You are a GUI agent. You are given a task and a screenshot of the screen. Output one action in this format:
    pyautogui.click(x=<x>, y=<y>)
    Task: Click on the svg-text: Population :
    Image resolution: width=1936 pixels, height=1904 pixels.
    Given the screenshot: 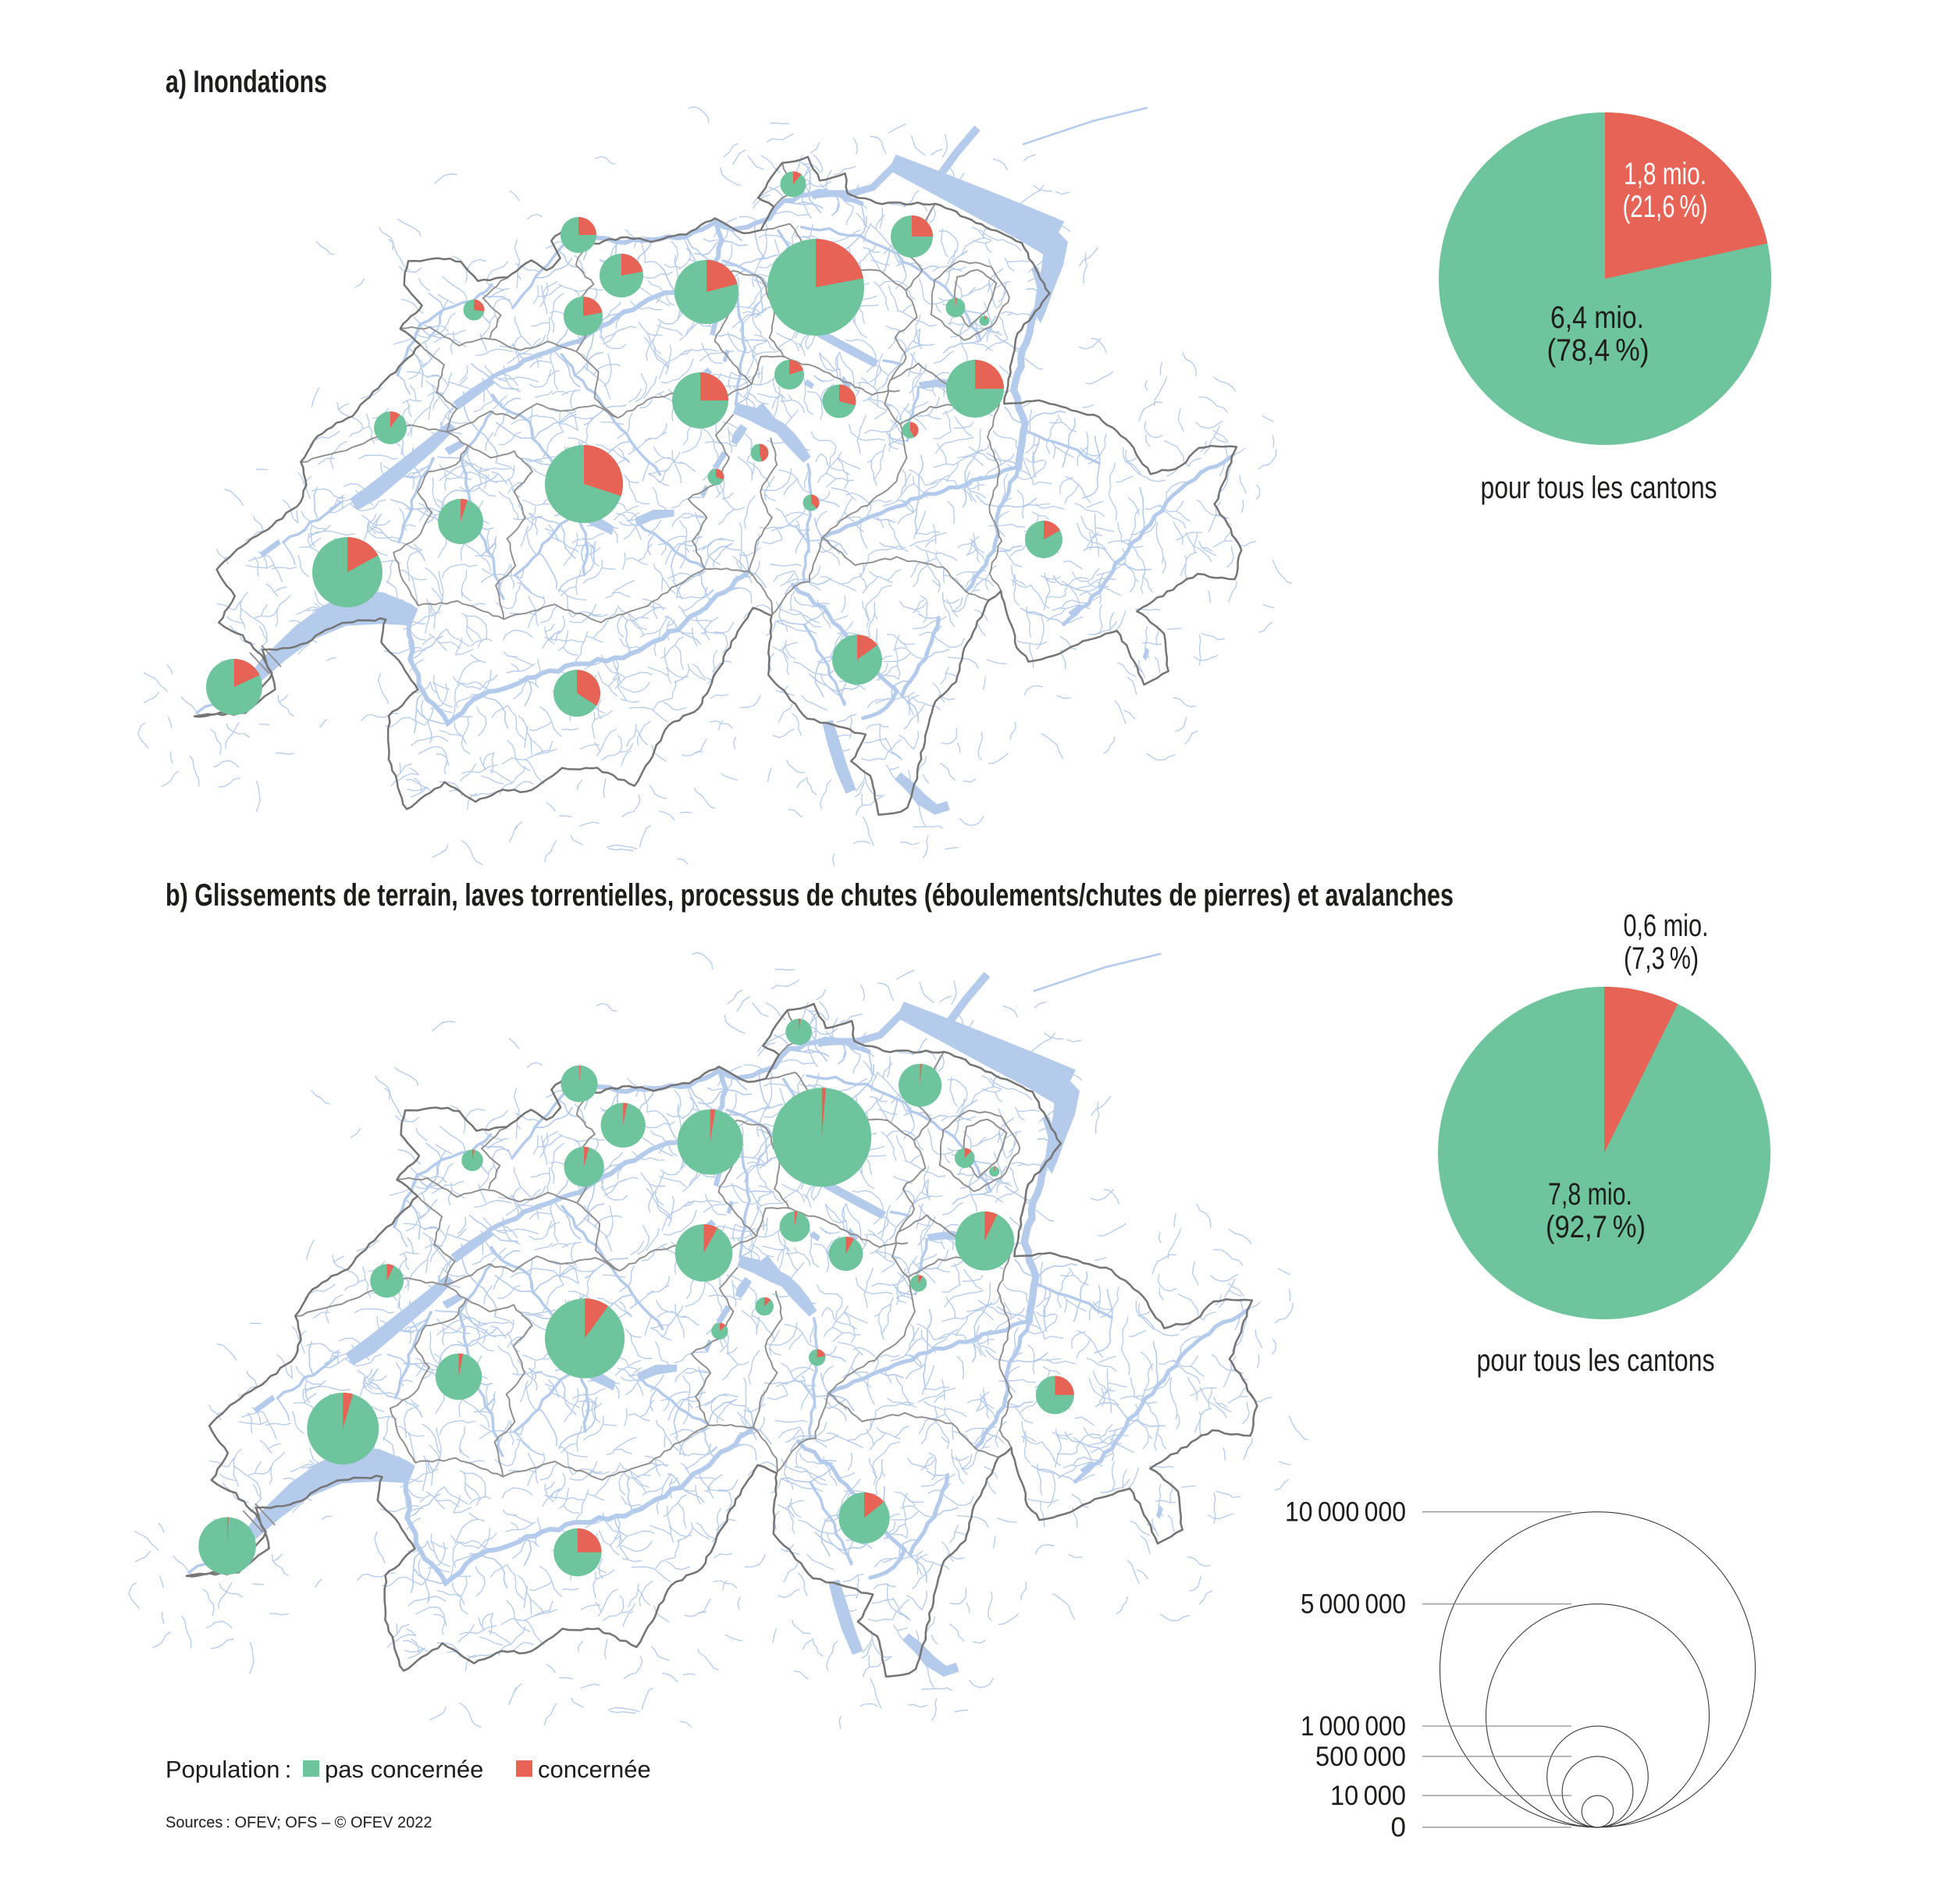 What is the action you would take?
    pyautogui.click(x=228, y=1769)
    